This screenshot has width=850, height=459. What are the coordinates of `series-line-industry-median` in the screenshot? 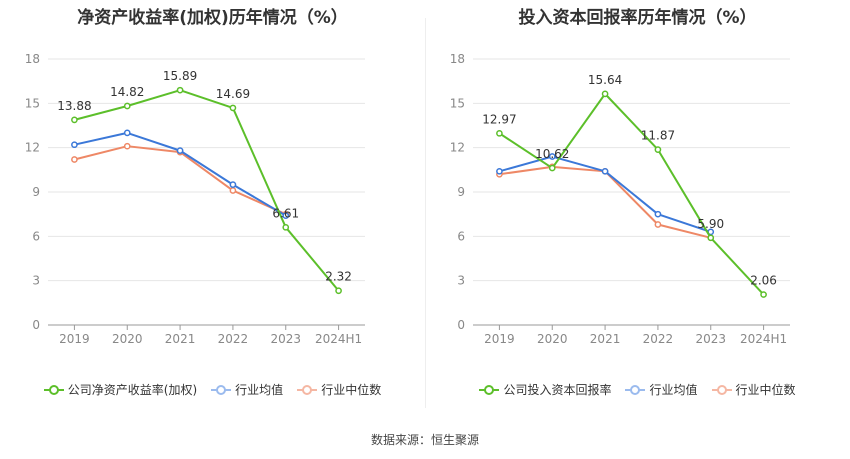 It's located at (605, 202).